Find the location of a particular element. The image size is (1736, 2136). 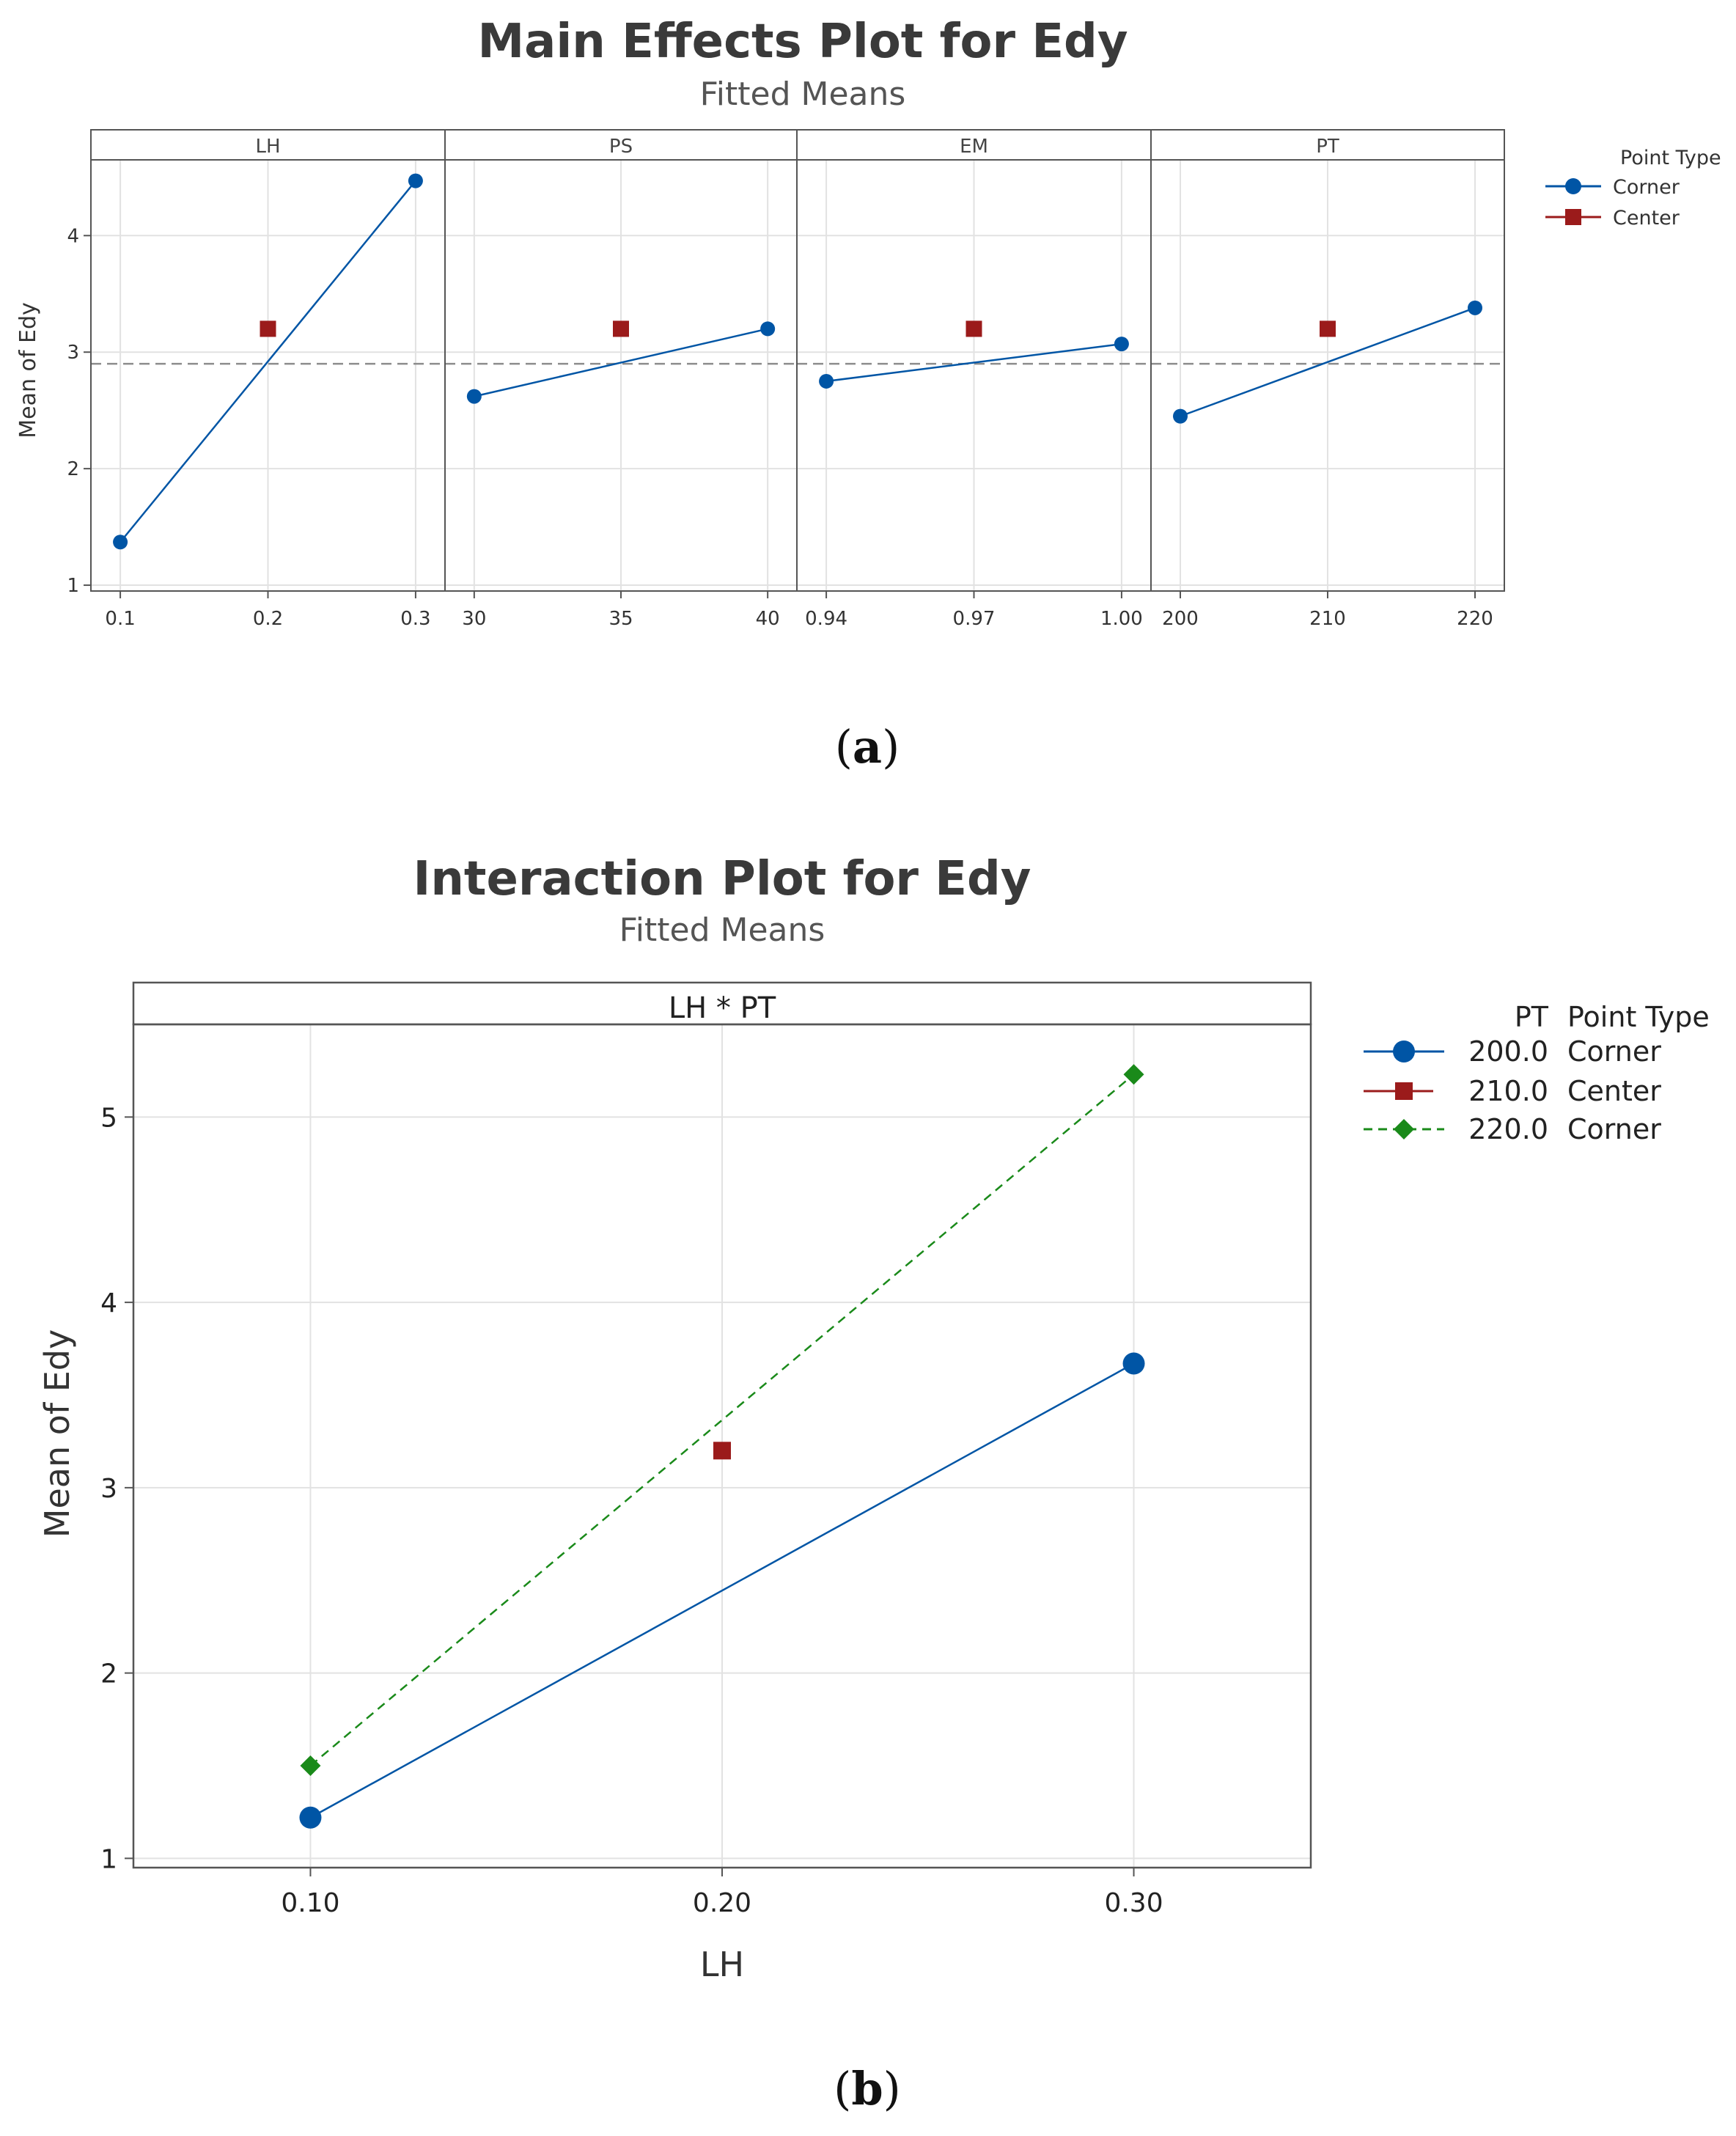

chart-b-y-tick-label: 4 is located at coordinates (108, 1303).